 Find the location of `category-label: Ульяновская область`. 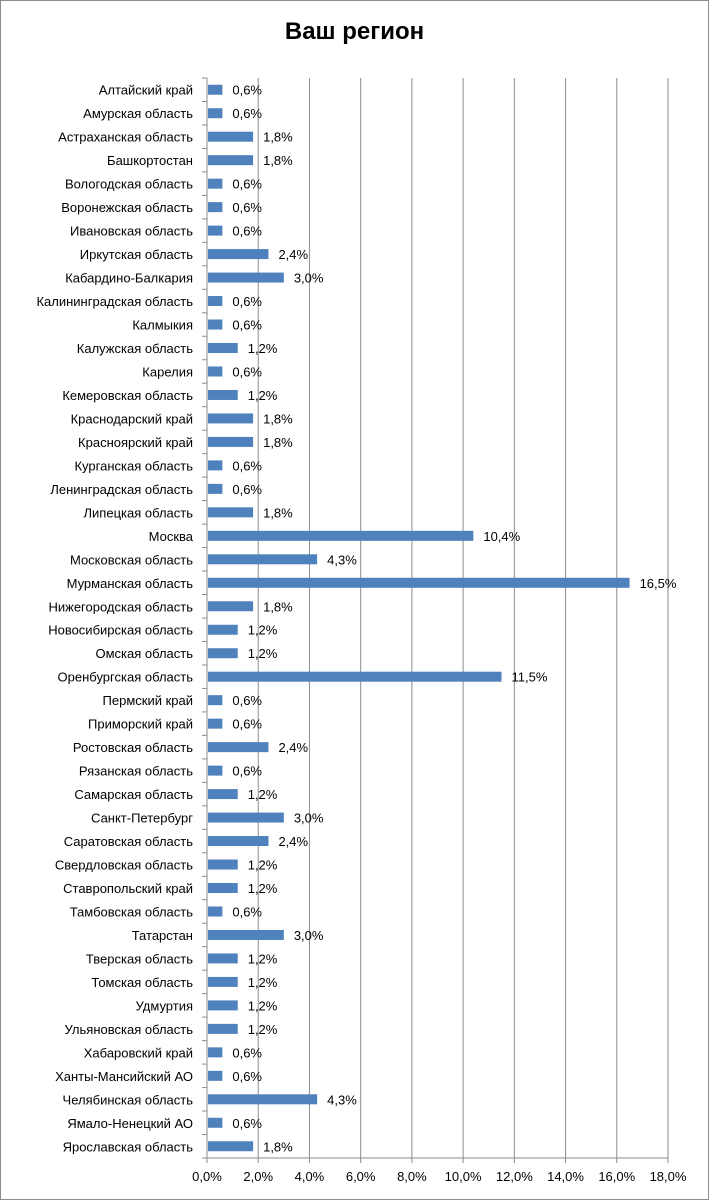

category-label: Ульяновская область is located at coordinates (129, 1029).